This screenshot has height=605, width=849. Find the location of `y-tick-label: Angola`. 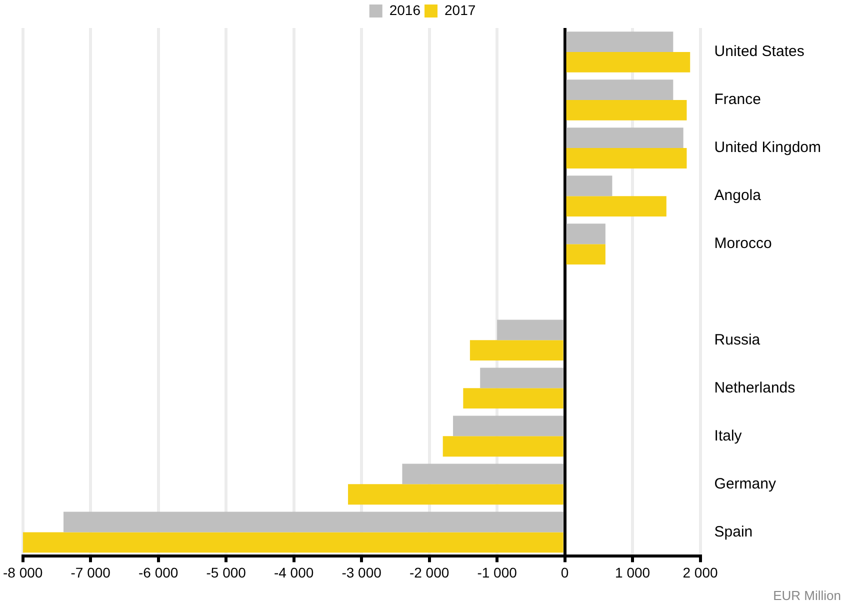

y-tick-label: Angola is located at coordinates (738, 195).